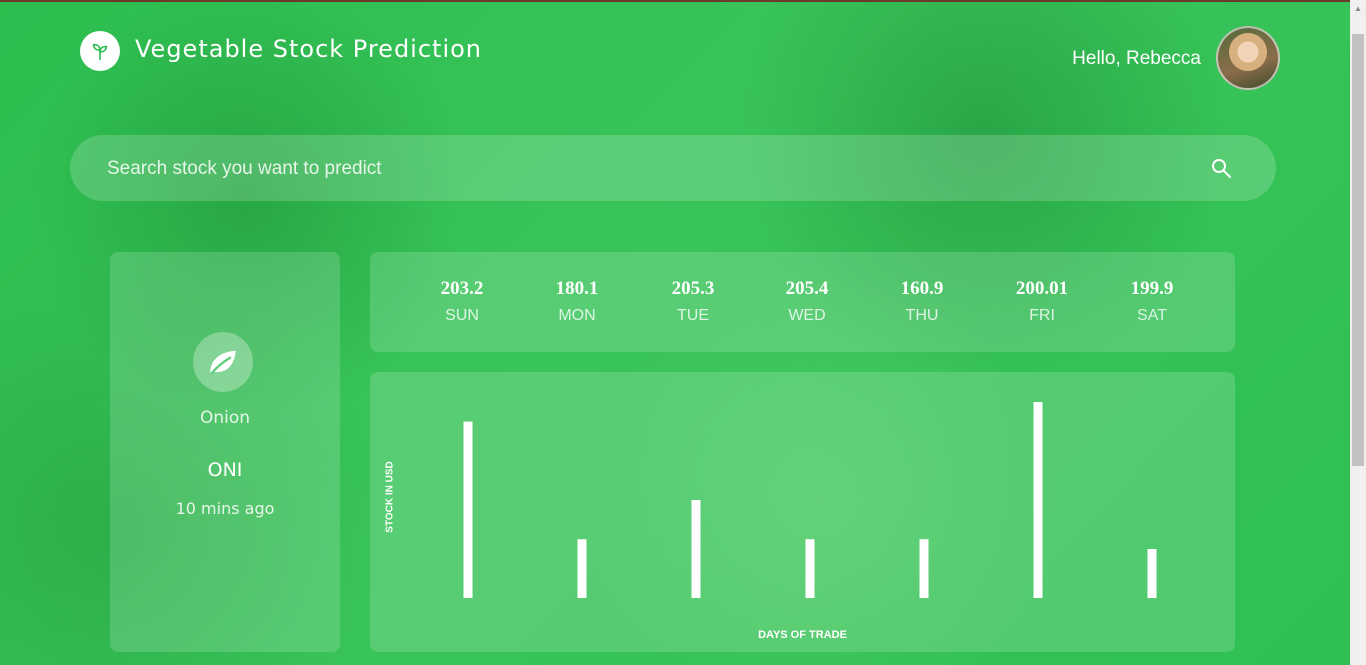 The image size is (1366, 665). What do you see at coordinates (1222, 169) in the screenshot?
I see `search-icon` at bounding box center [1222, 169].